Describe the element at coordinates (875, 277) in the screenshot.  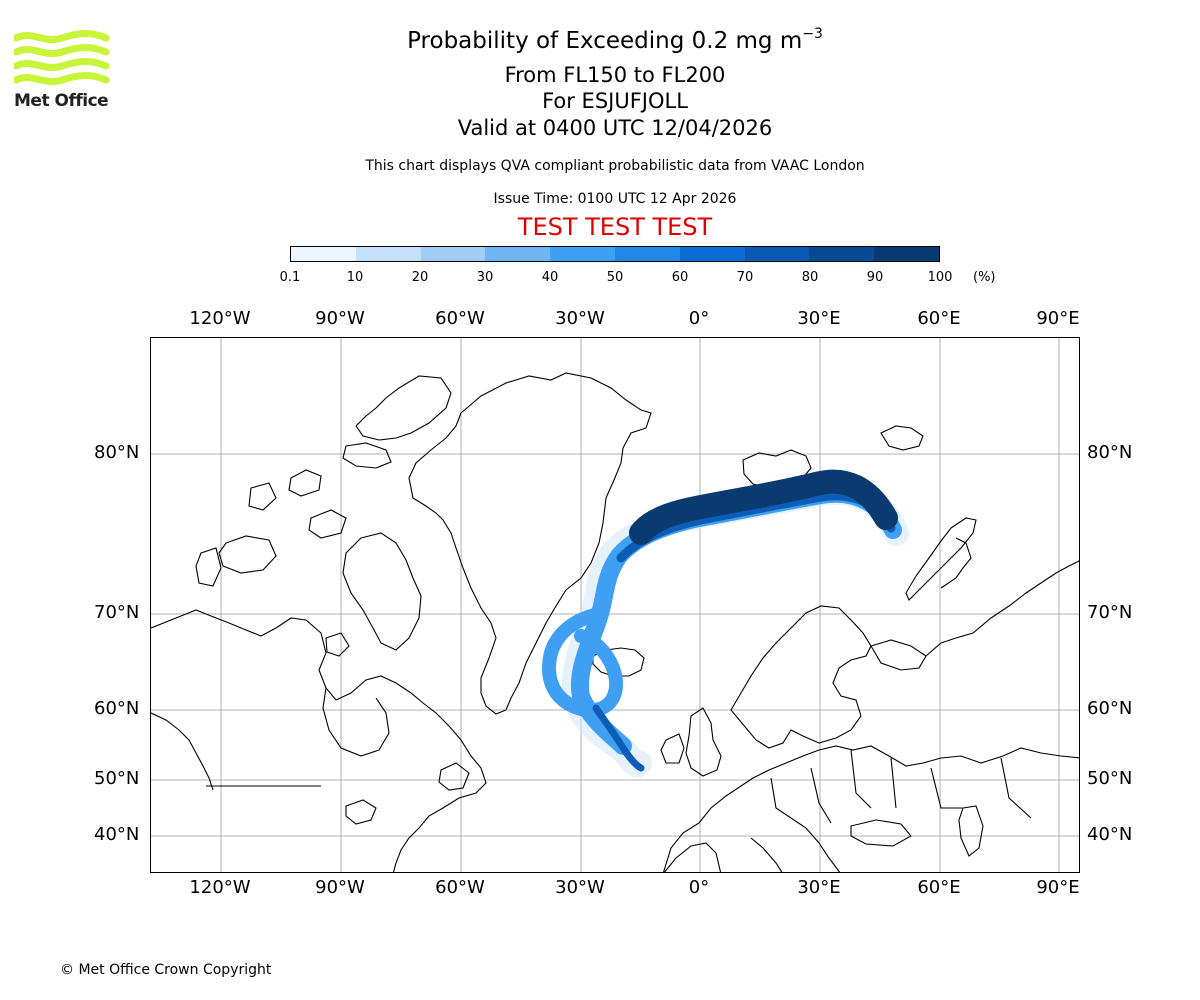
I see `colorbar-tick-label: 90` at that location.